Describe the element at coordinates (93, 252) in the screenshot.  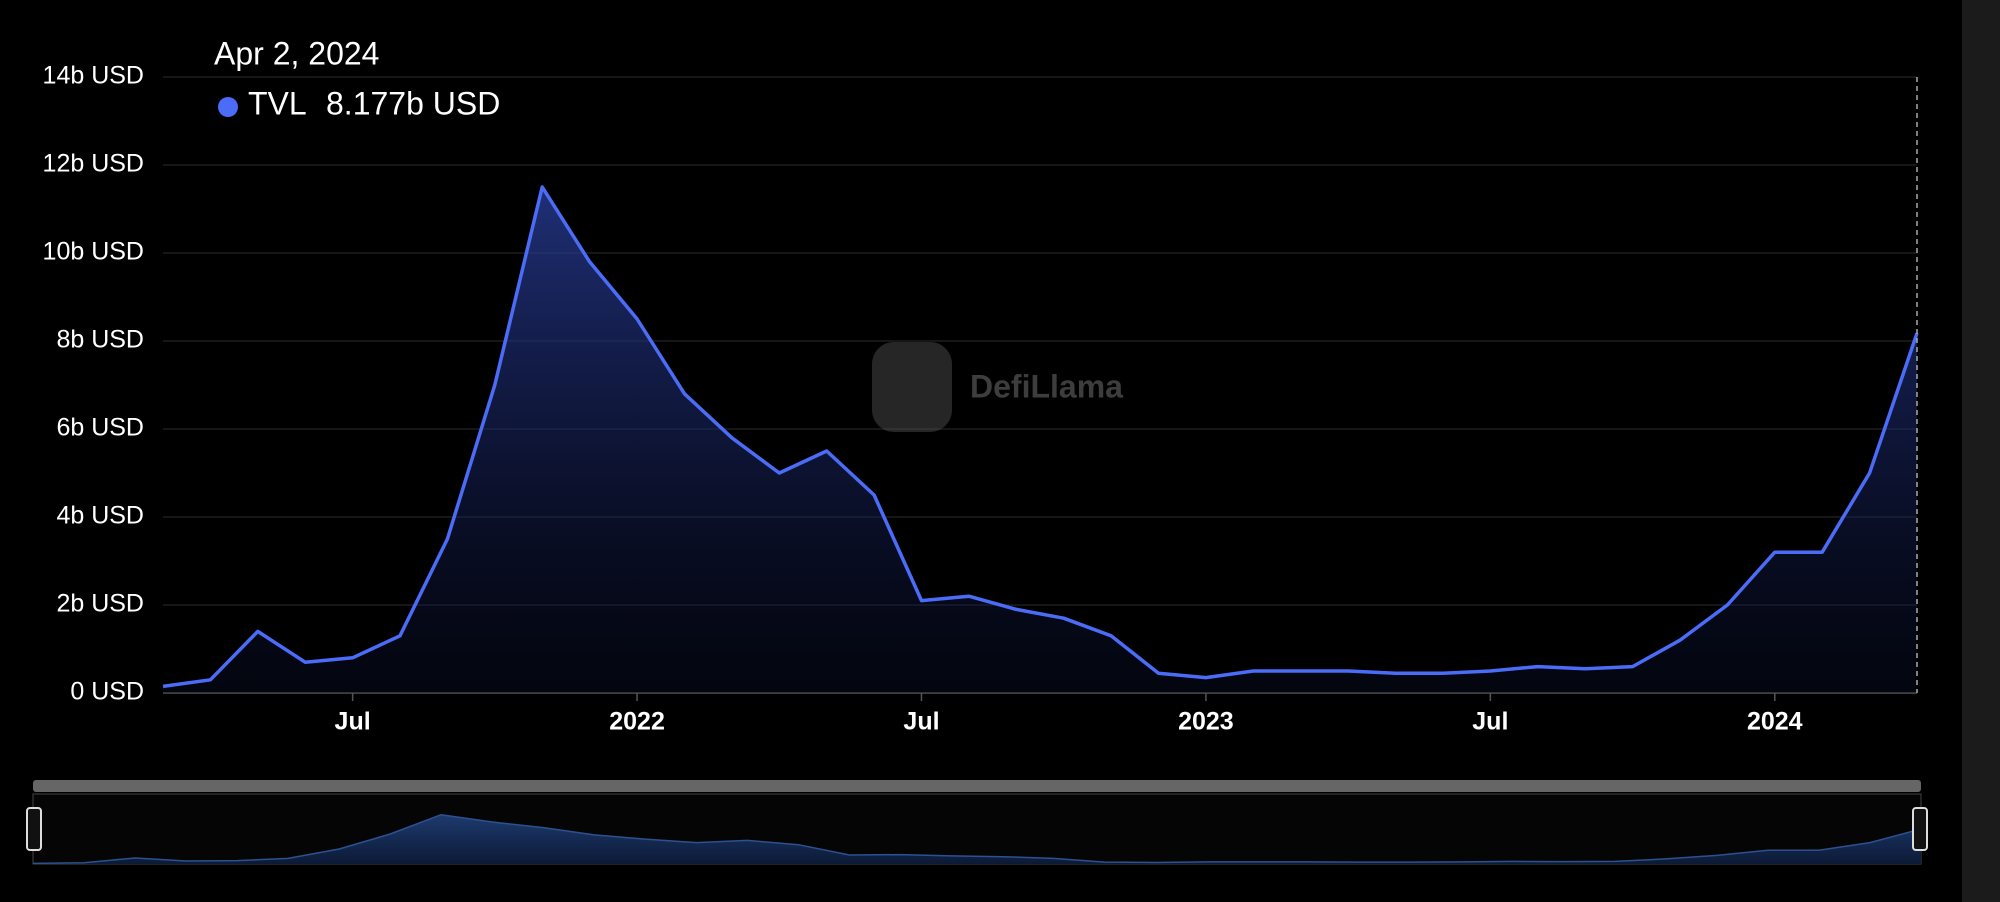
I see `y-tick-label: 10b USD` at that location.